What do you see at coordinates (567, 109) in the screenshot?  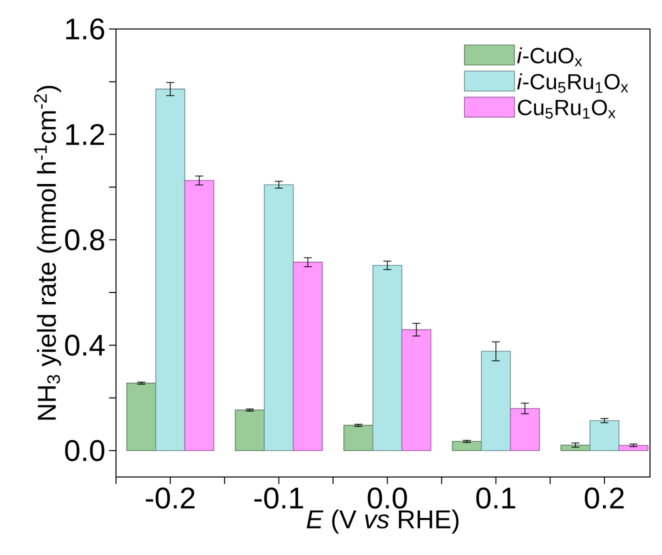 I see `legend-label: Cu$_{5}$Ru$_{1}$O$_{x}$` at bounding box center [567, 109].